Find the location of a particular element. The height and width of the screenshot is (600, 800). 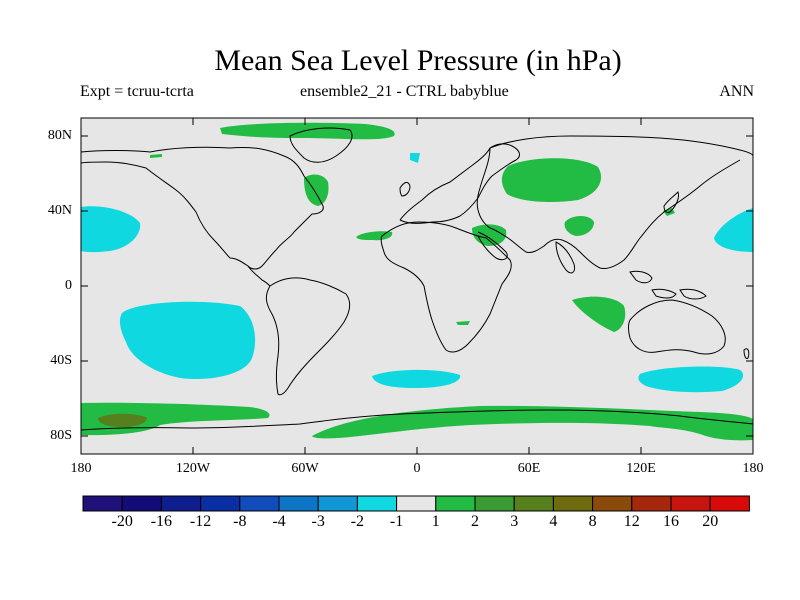

colorbar-label: 12 is located at coordinates (631, 521).